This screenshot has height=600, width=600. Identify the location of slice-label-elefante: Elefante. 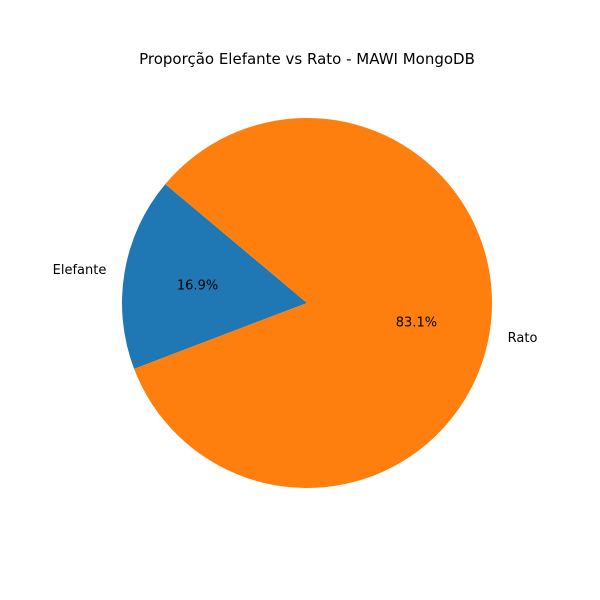
(80, 270).